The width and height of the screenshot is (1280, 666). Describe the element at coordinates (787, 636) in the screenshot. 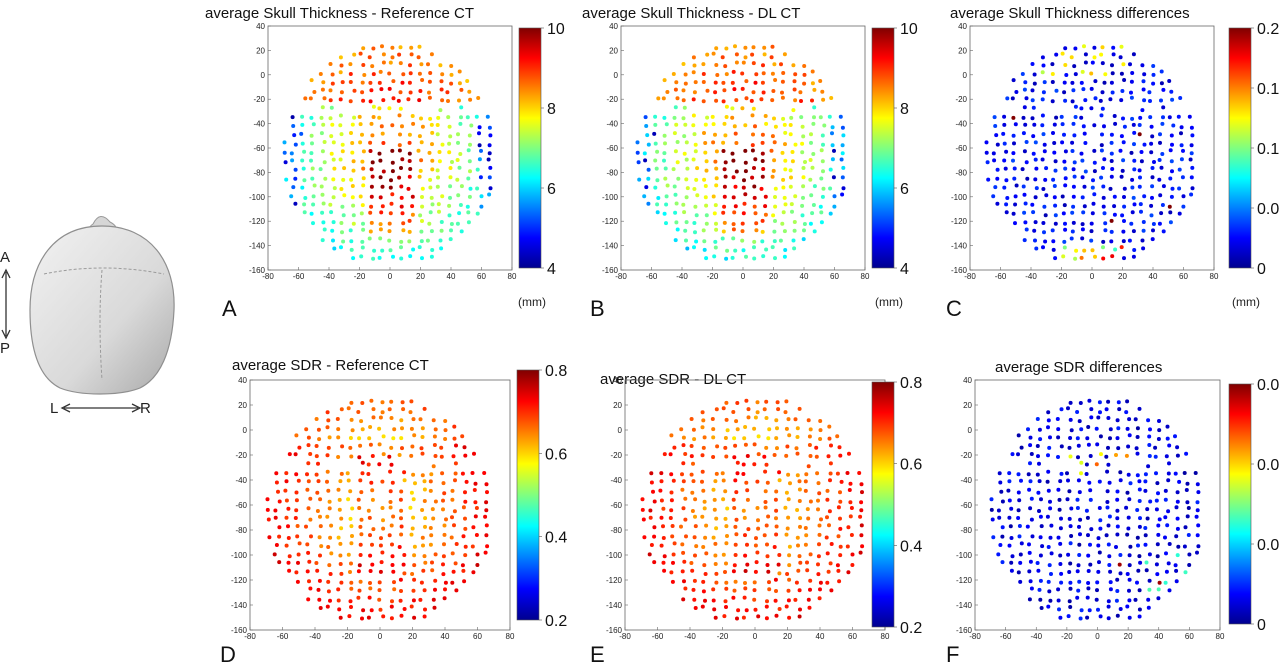

I see `x-tick-label: 20` at that location.